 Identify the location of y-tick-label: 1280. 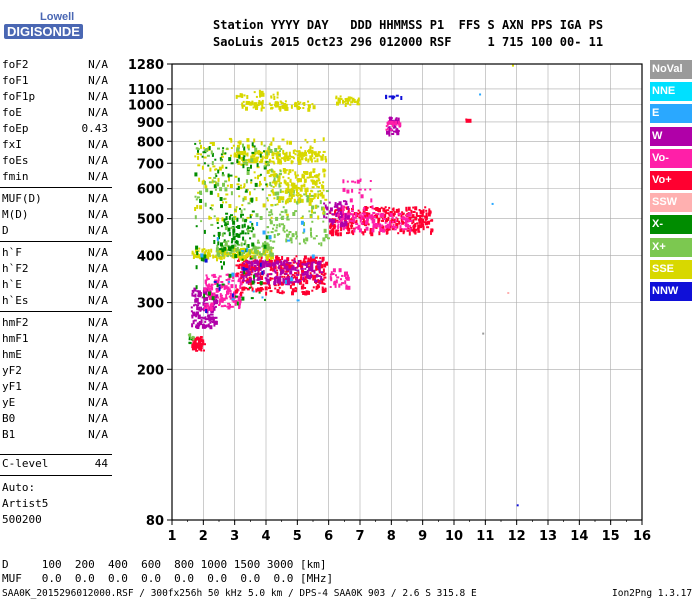
(146, 65).